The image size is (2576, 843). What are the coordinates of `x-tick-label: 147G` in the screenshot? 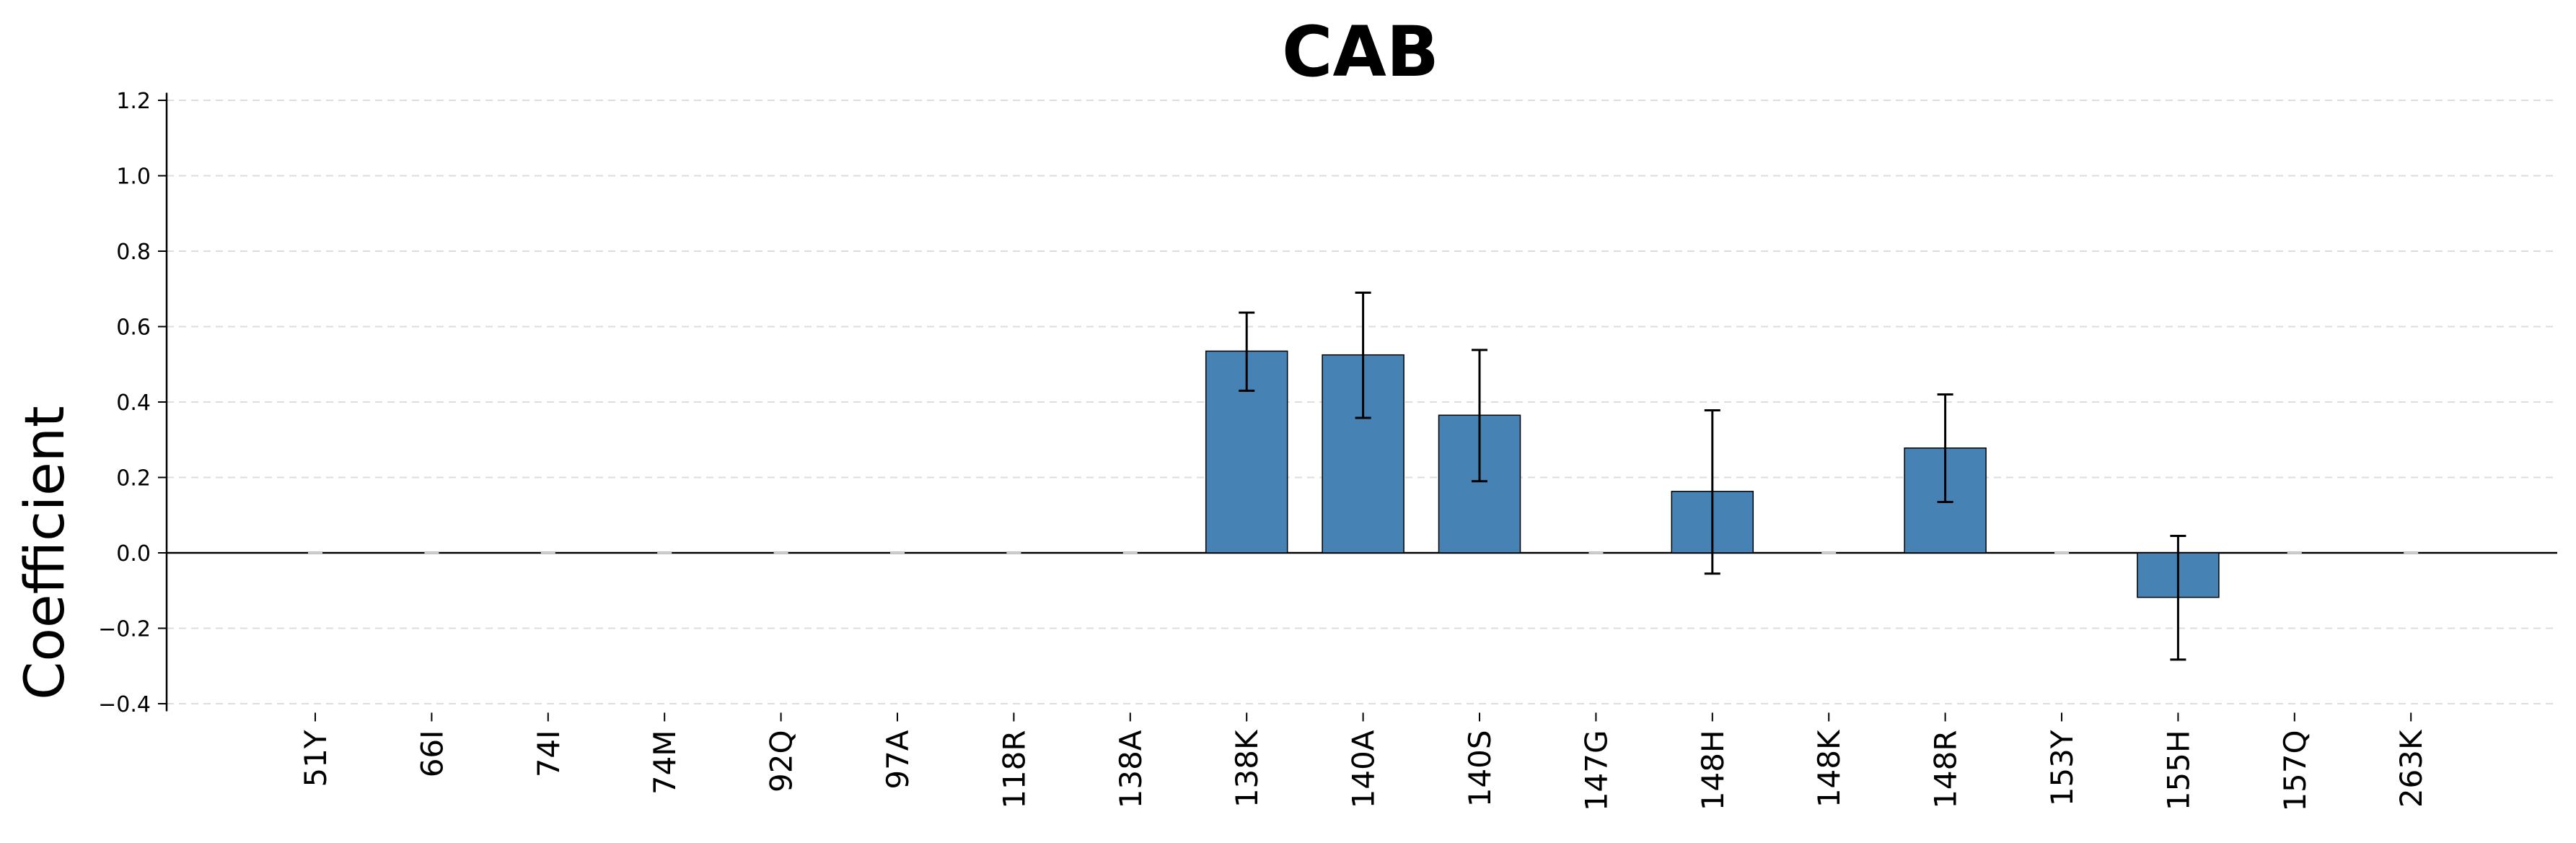 It's located at (1596, 771).